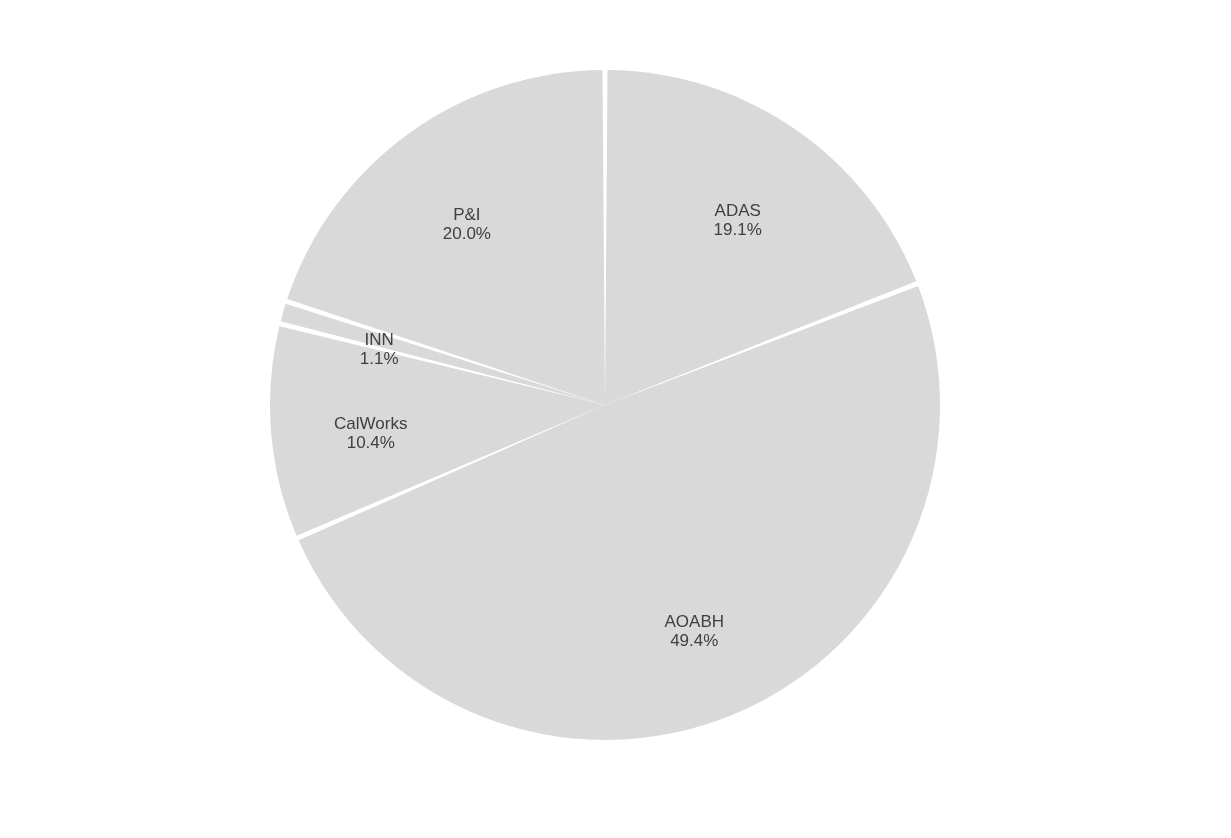 The height and width of the screenshot is (838, 1231). I want to click on slice-label: AOABH, so click(694, 622).